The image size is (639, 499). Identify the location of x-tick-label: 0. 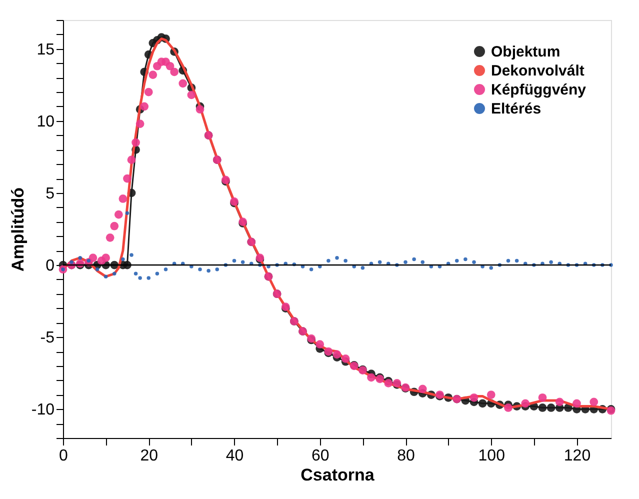
(63, 456).